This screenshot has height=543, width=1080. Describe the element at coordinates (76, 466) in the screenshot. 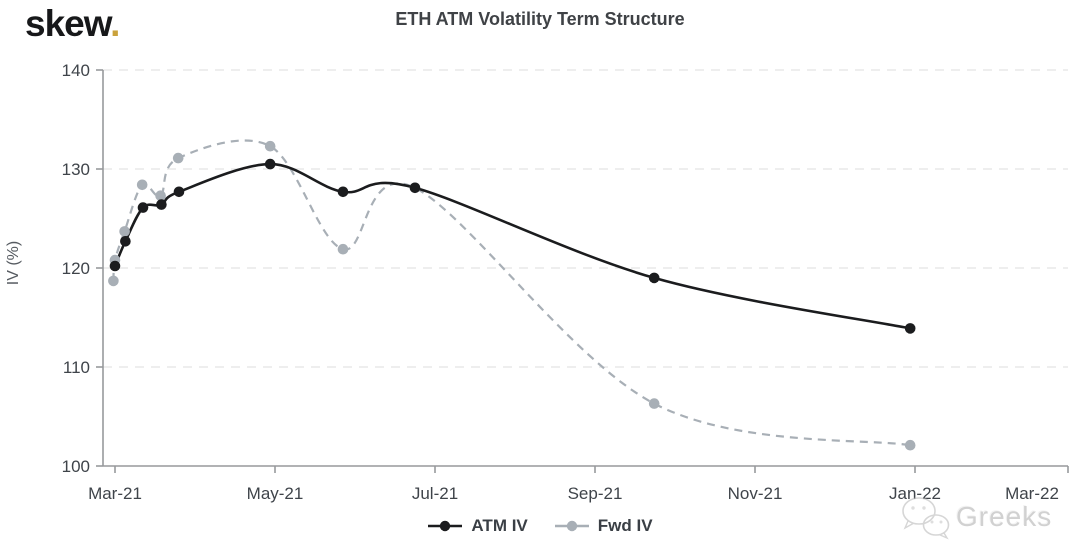

I see `y-tick-label: 100` at that location.